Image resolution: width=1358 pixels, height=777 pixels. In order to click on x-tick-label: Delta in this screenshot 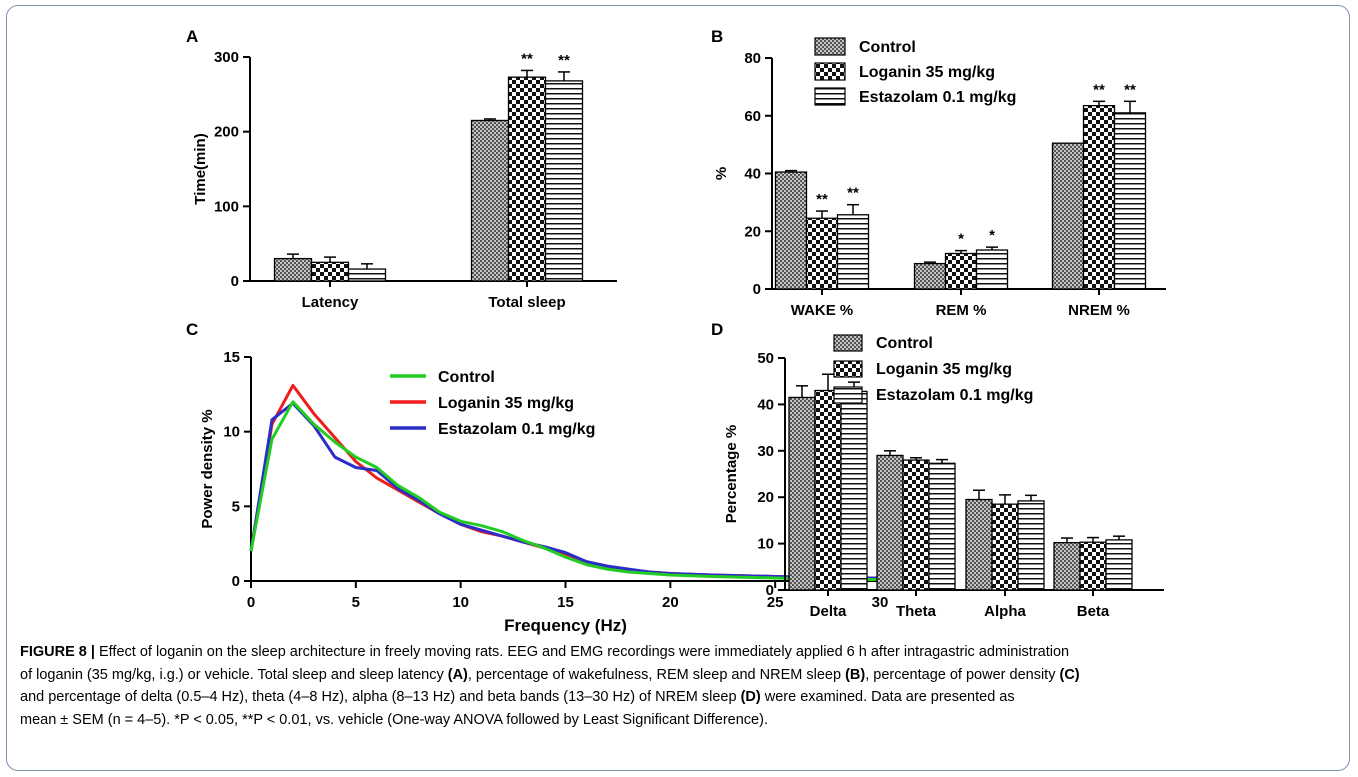, I will do `click(828, 611)`.